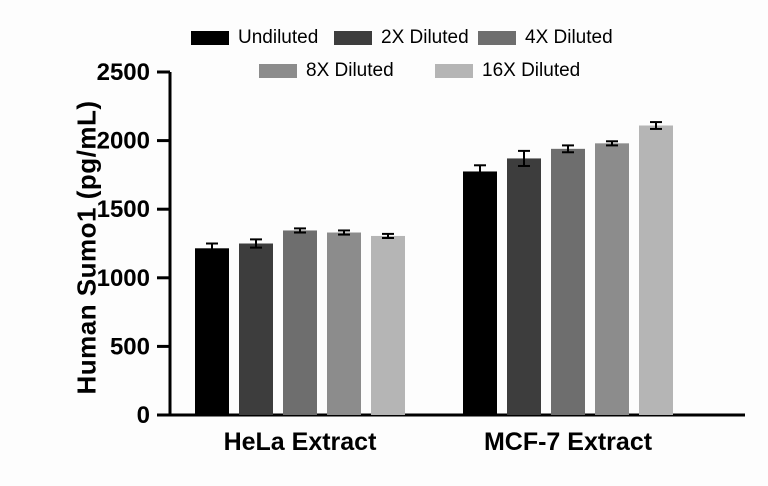  I want to click on legend-item-4x-diluted: 4X Diluted, so click(545, 38).